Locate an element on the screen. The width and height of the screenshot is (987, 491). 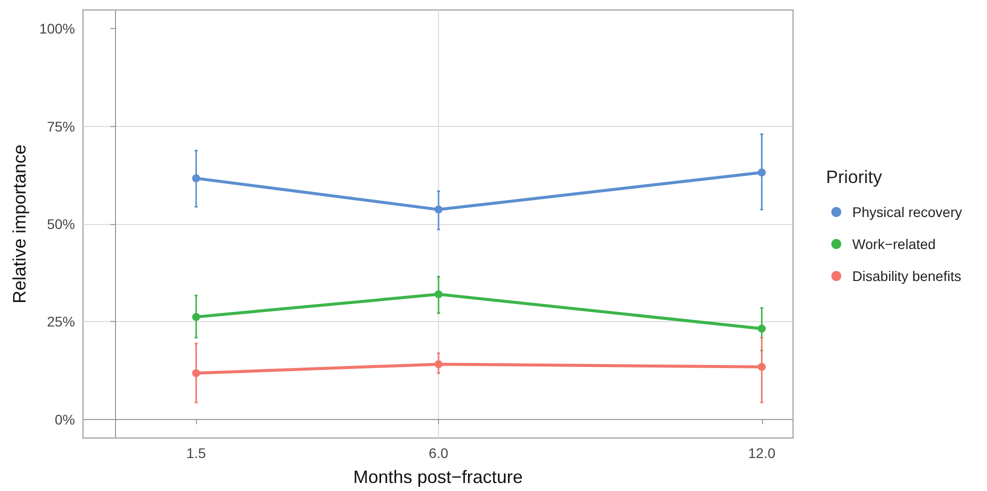
legend-label: Work−related is located at coordinates (894, 244).